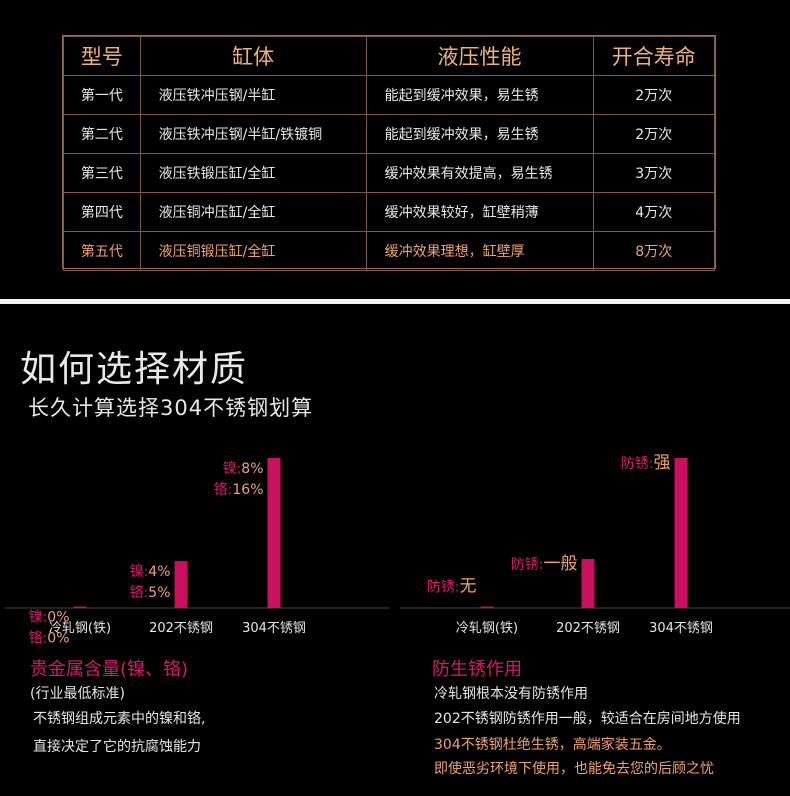 The width and height of the screenshot is (790, 796). Describe the element at coordinates (574, 769) in the screenshot. I see `rust-proof-line4: 即使恶劣环境下使用，也能免去您的后顾之忧` at that location.